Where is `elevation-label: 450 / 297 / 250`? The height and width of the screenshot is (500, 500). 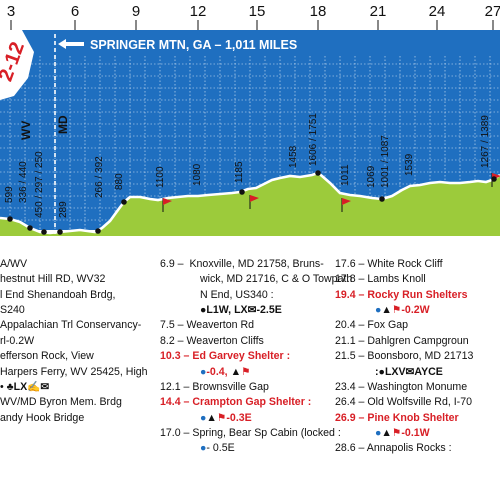
elevation-label: 450 / 297 / 250 is located at coordinates (39, 184).